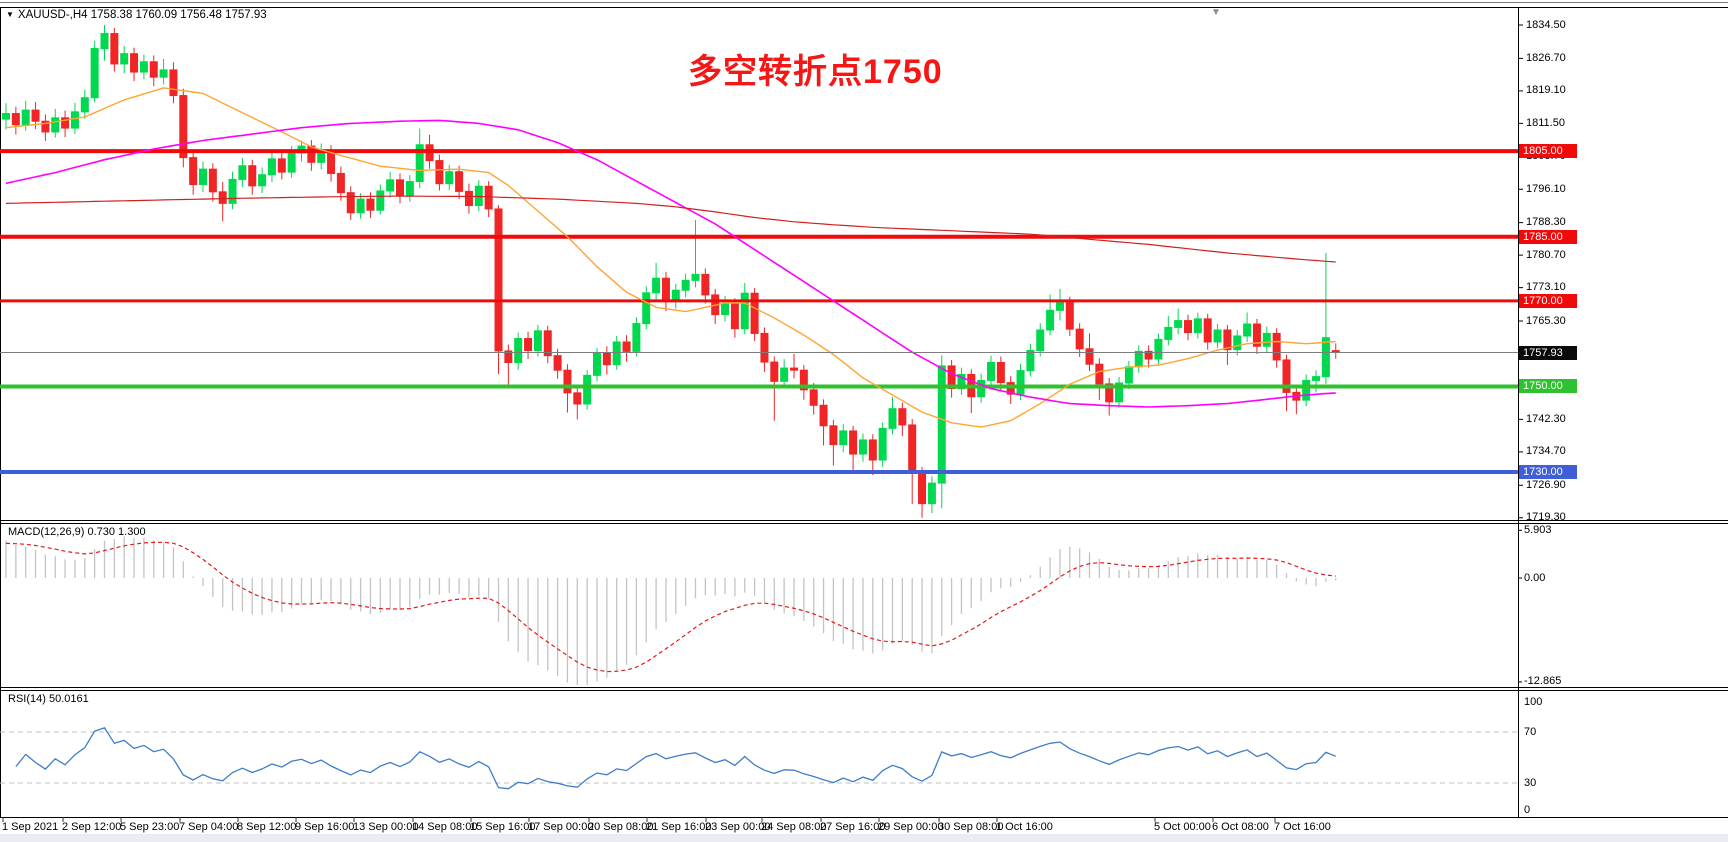 This screenshot has height=842, width=1728. Describe the element at coordinates (325, 827) in the screenshot. I see `time-label: 9 Sep 16:00` at that location.